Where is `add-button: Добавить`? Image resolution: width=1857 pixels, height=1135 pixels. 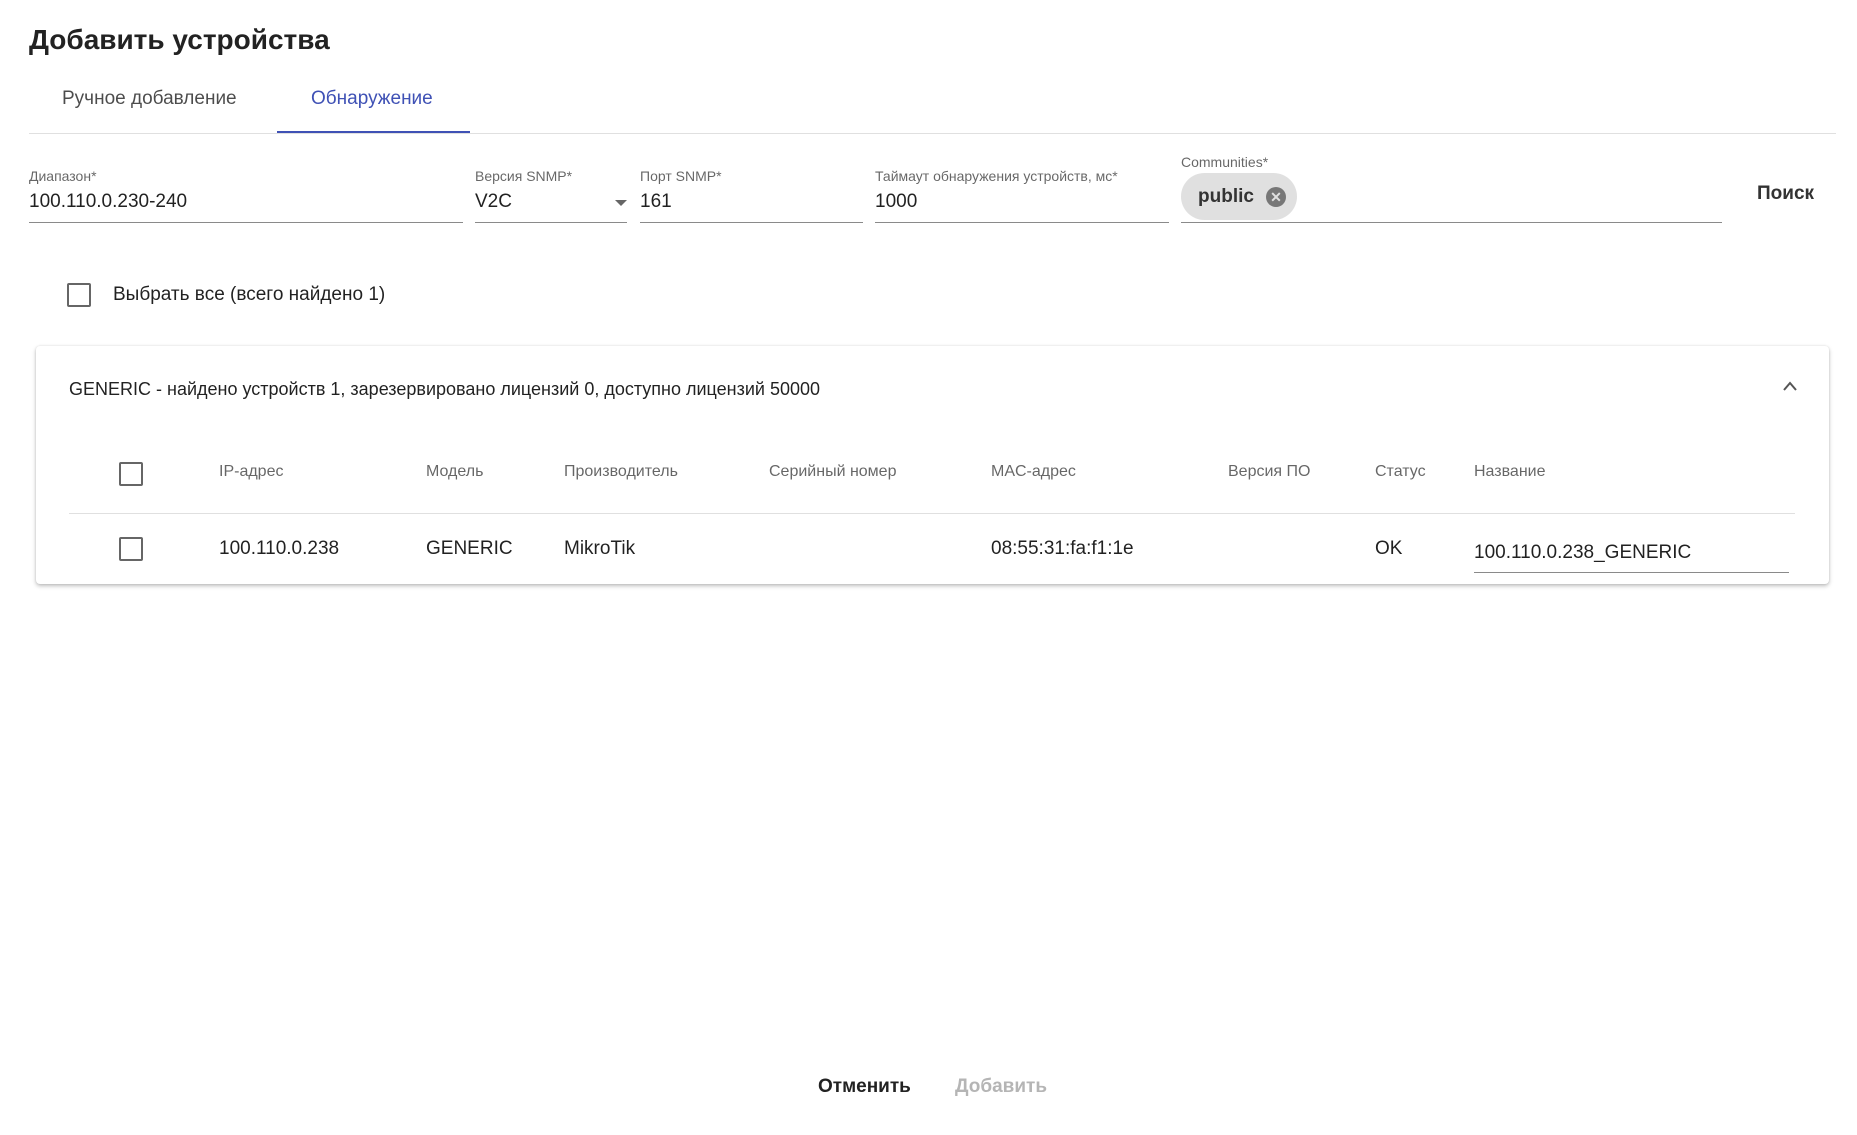
add-button: Добавить is located at coordinates (1001, 1086).